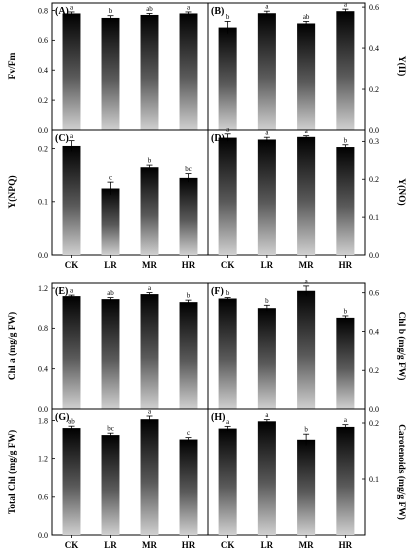  I want to click on y-tick-label: 0.3, so click(374, 141).